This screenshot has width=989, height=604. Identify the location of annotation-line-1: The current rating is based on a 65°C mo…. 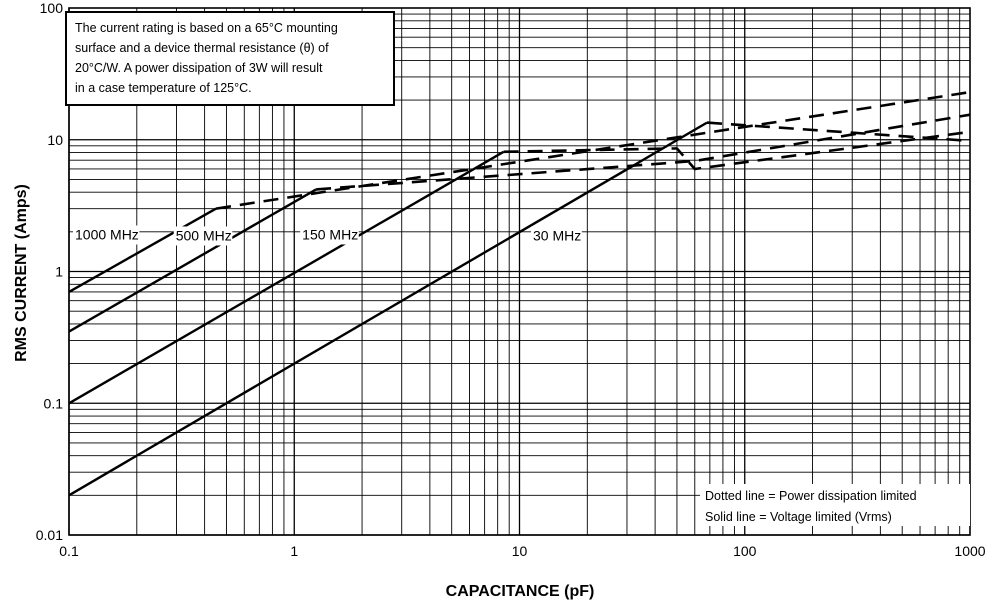
(206, 28).